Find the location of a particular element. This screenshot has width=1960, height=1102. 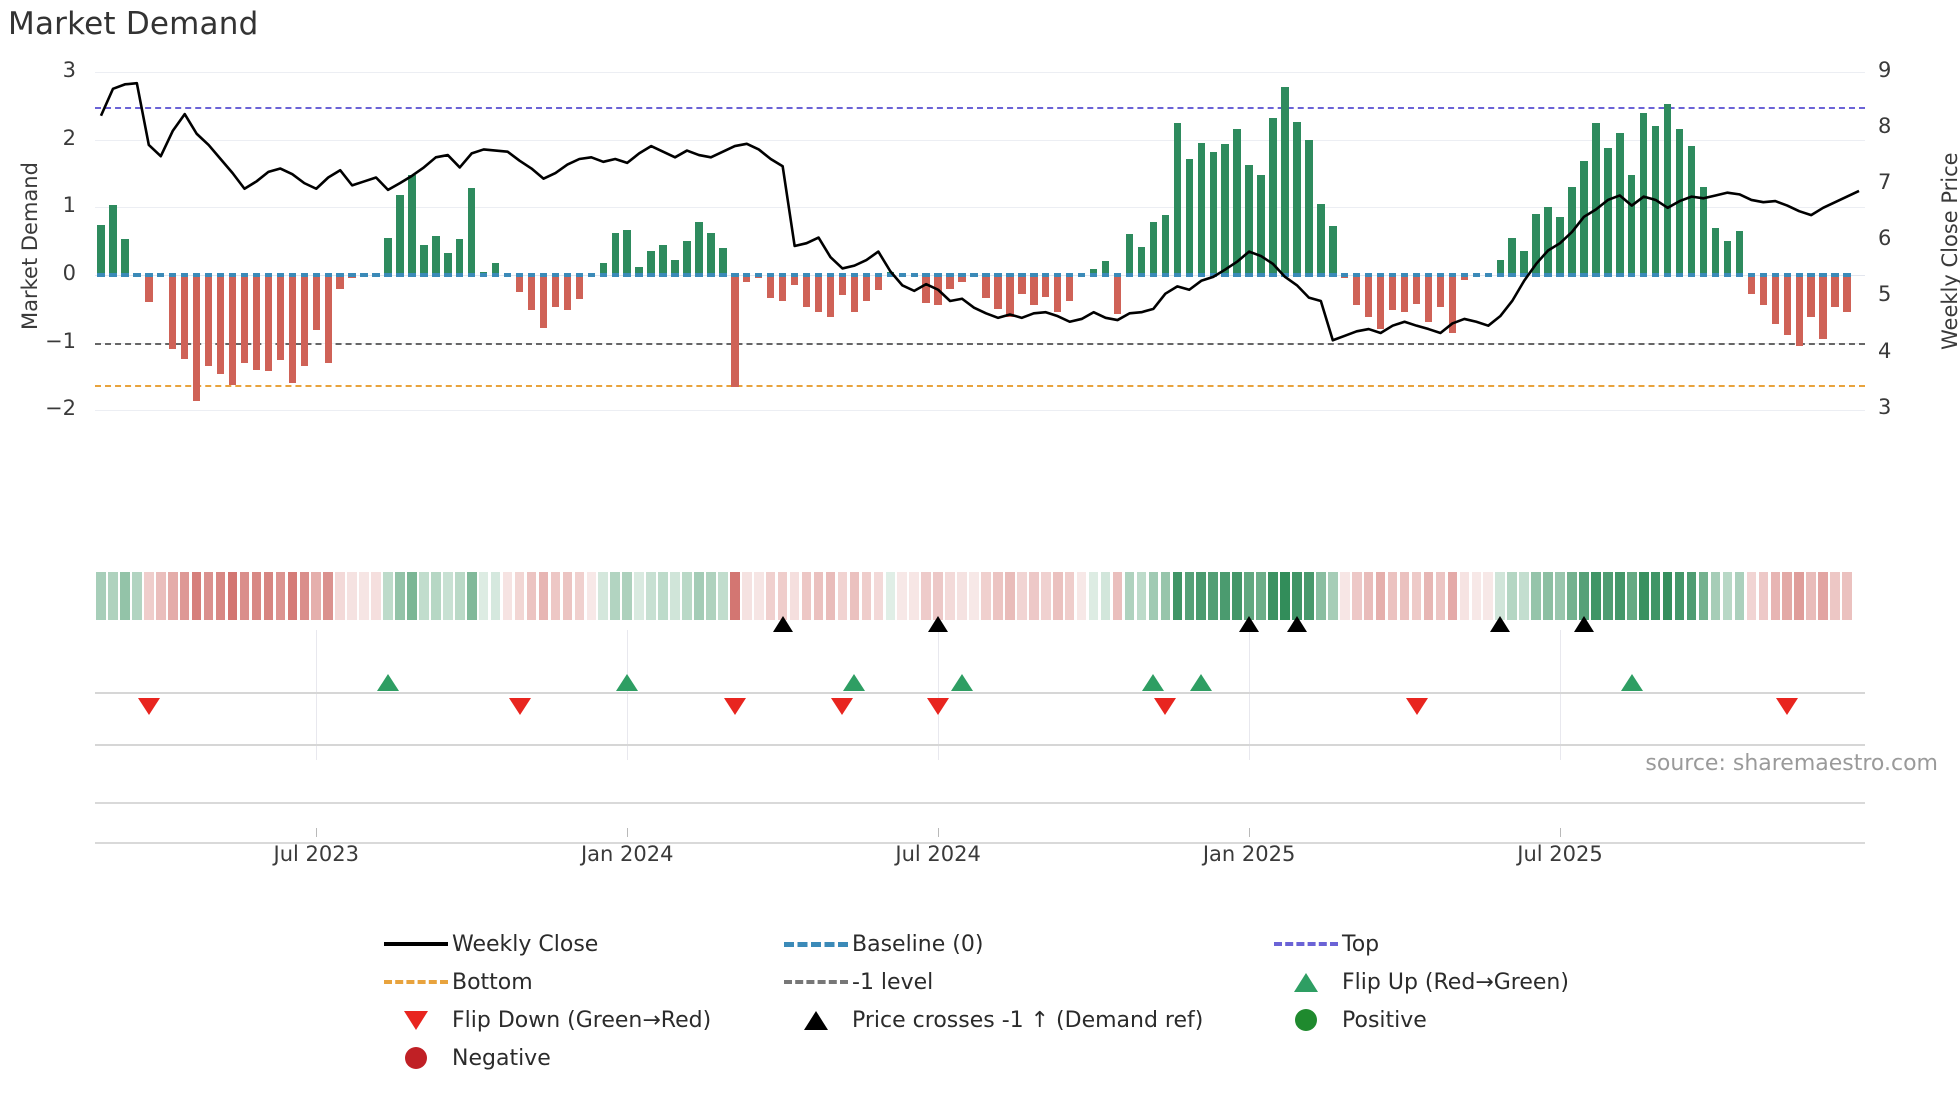

legend-label: Top is located at coordinates (1361, 944).